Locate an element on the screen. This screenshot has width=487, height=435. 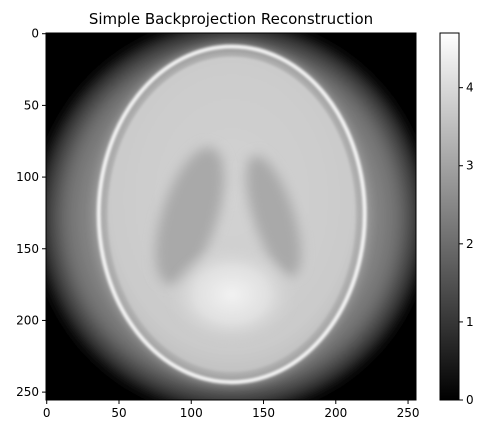
x-tick-label: 0 is located at coordinates (47, 413).